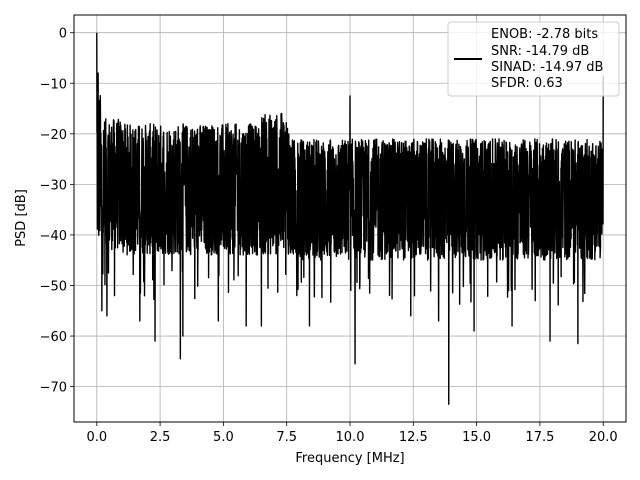 The width and height of the screenshot is (640, 480). Describe the element at coordinates (53, 84) in the screenshot. I see `y-tick-label: −10` at that location.